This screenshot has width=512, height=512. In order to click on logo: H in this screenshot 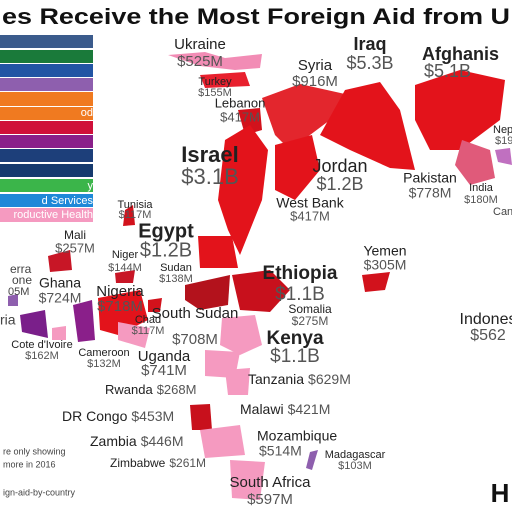, I will do `click(500, 493)`.